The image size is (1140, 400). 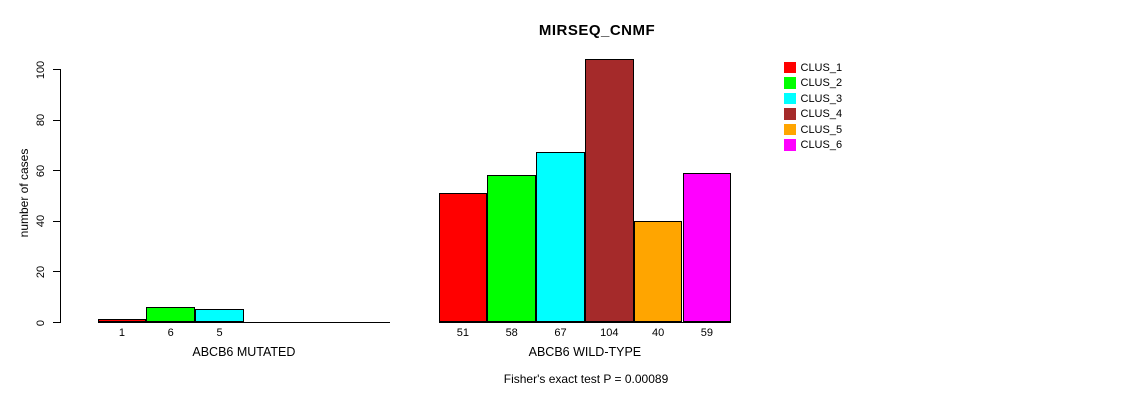 What do you see at coordinates (821, 129) in the screenshot?
I see `legend-label: CLUS_5` at bounding box center [821, 129].